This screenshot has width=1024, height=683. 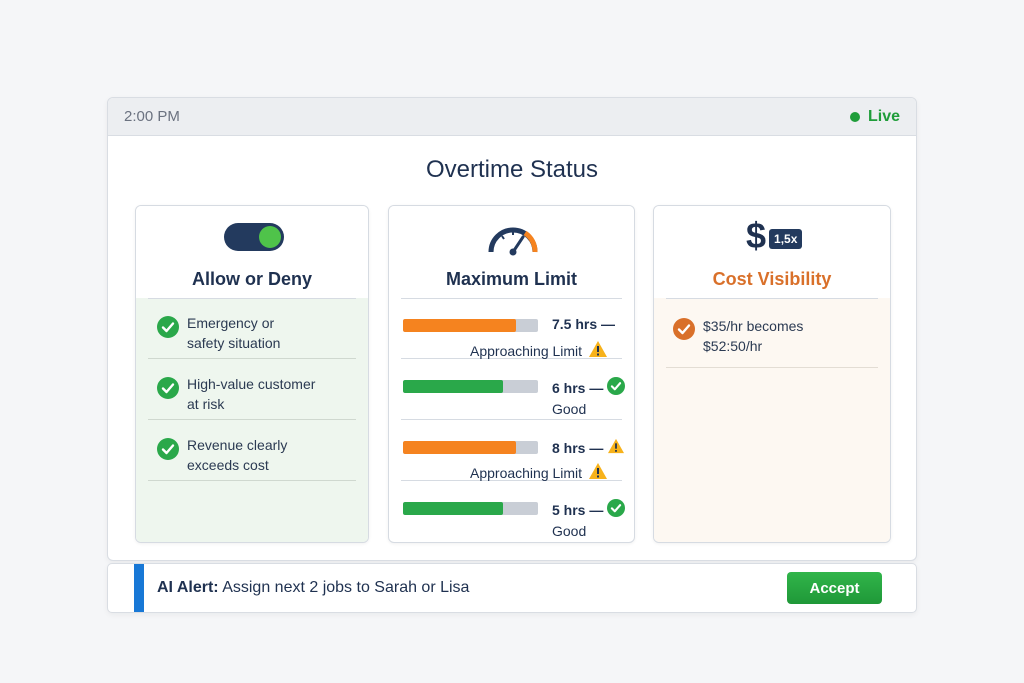 I want to click on maximum-limit-header: Maximum Limit, so click(x=511, y=252).